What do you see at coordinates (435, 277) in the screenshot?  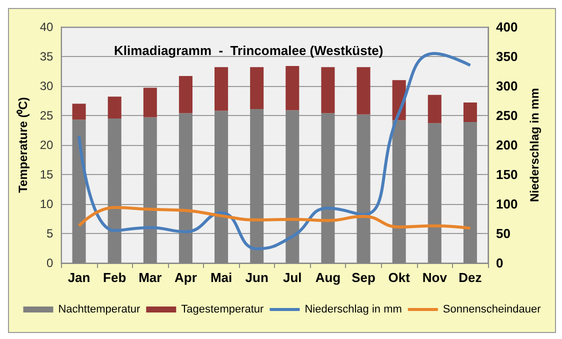 I see `x-tick-label: Nov` at bounding box center [435, 277].